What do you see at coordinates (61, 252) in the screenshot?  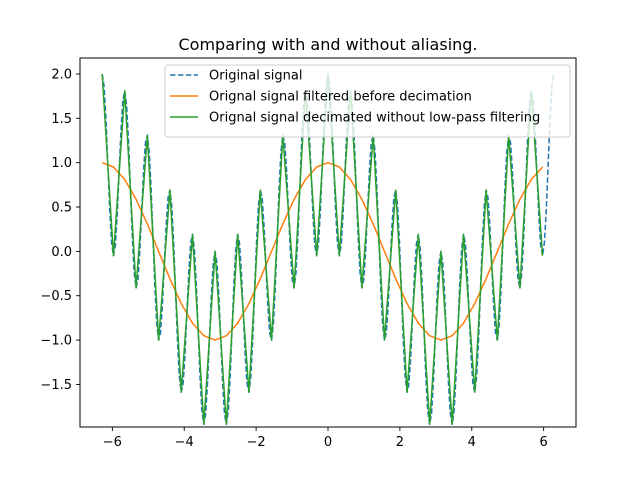 I see `y-tick-label: 0.0` at bounding box center [61, 252].